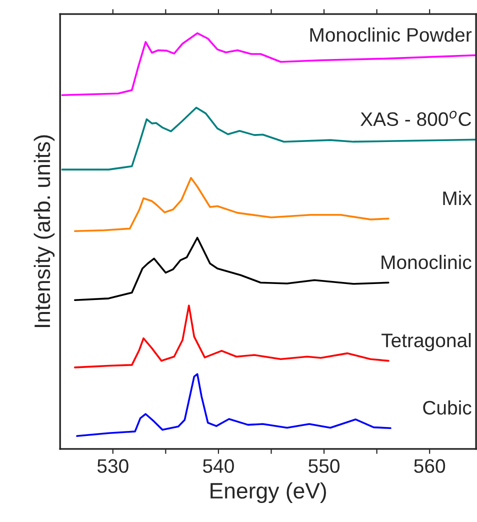 This screenshot has height=522, width=477. What do you see at coordinates (427, 262) in the screenshot?
I see `series-label: Monoclinic` at bounding box center [427, 262].